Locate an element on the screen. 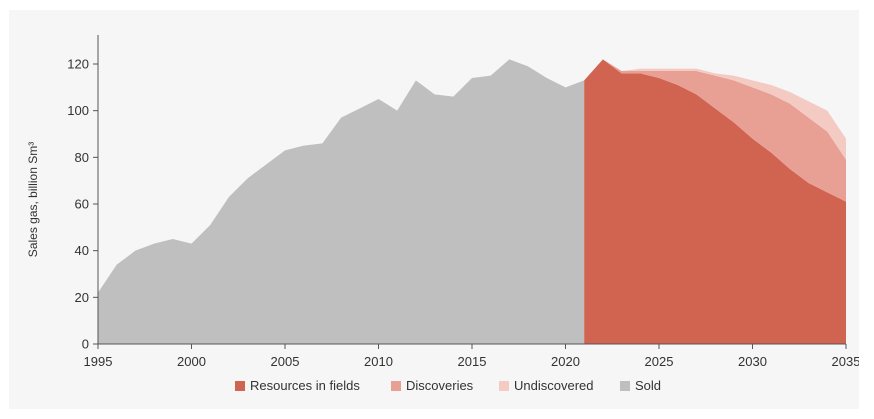  y-tick-label: 100 is located at coordinates (78, 110).